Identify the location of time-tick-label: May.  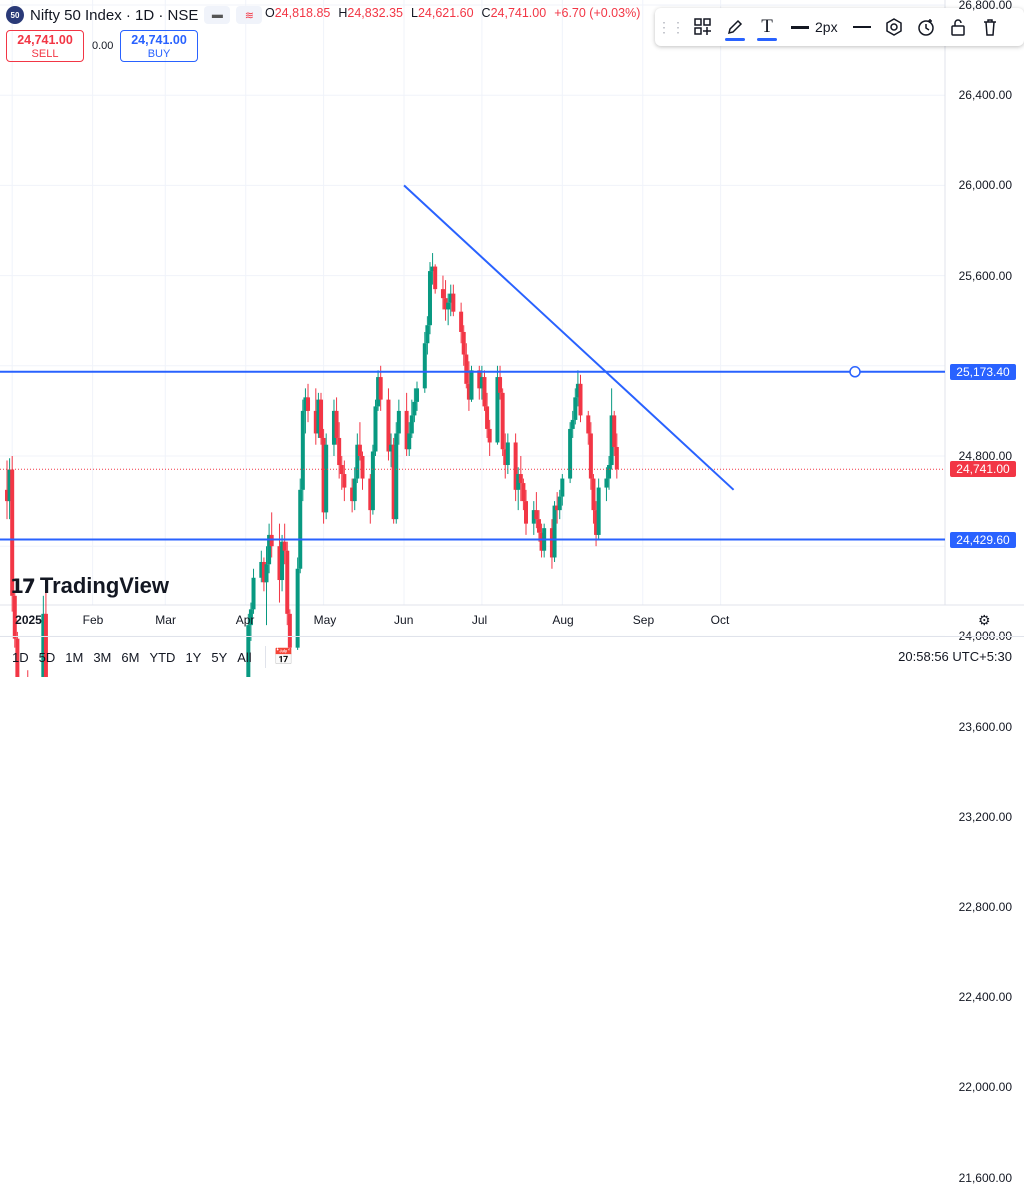
(325, 620).